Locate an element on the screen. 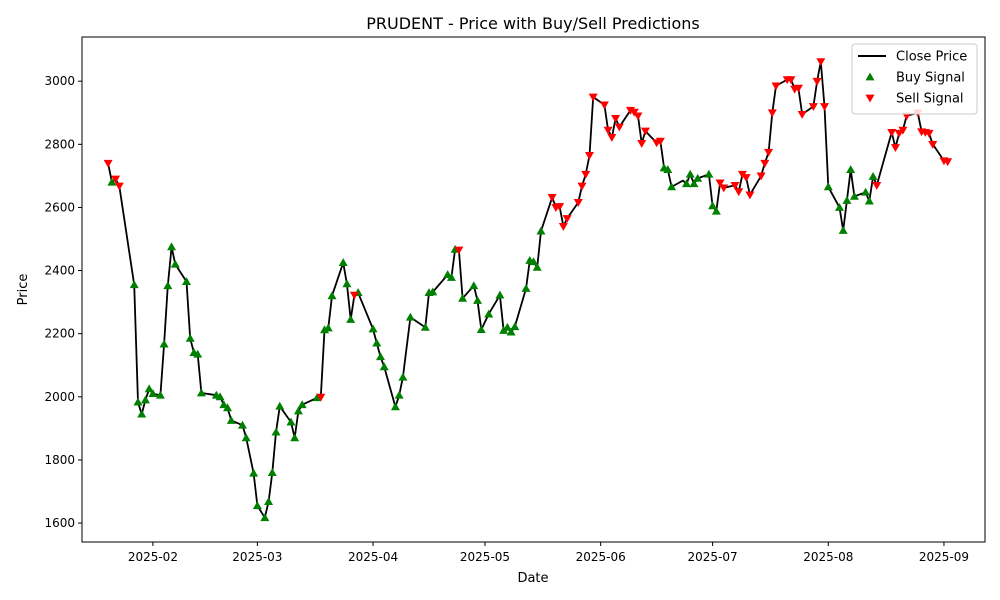 Image resolution: width=1000 pixels, height=600 pixels. x-tick-label: 2025-09 is located at coordinates (944, 557).